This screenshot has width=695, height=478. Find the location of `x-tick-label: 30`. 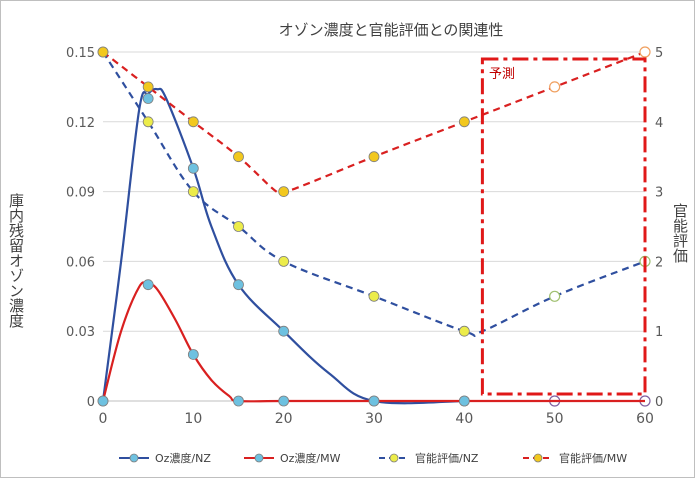

x-tick-label: 30 is located at coordinates (374, 419).